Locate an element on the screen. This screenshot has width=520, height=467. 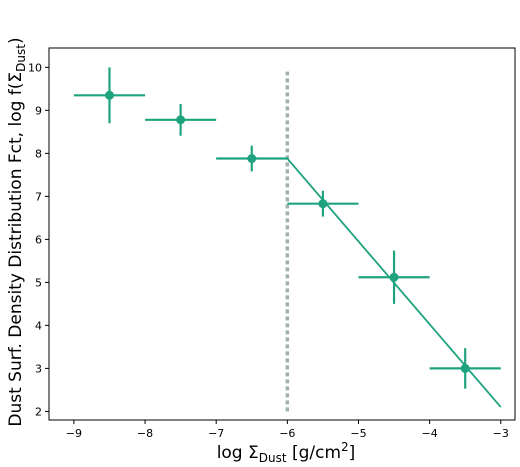
y-tick-label: 7 is located at coordinates (38, 196).